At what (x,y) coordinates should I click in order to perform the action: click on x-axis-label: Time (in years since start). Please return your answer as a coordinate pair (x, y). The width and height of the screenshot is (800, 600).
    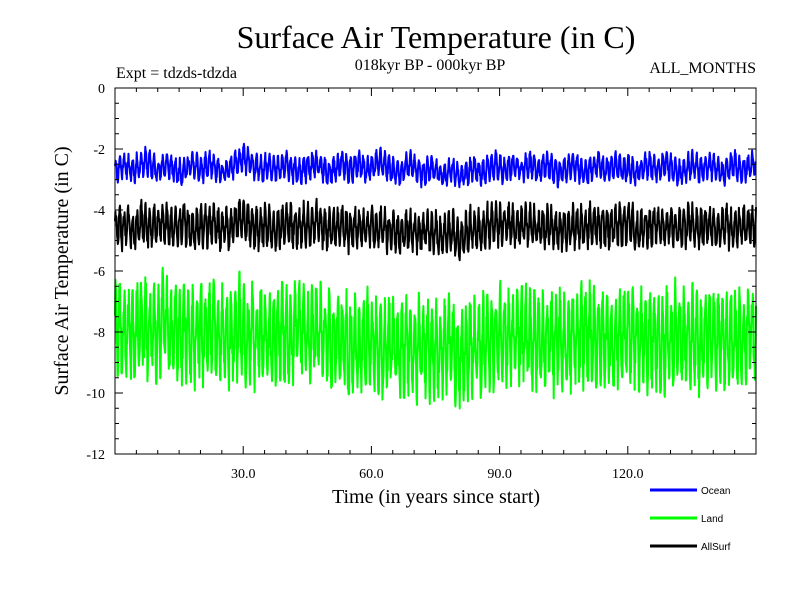
    Looking at the image, I should click on (436, 497).